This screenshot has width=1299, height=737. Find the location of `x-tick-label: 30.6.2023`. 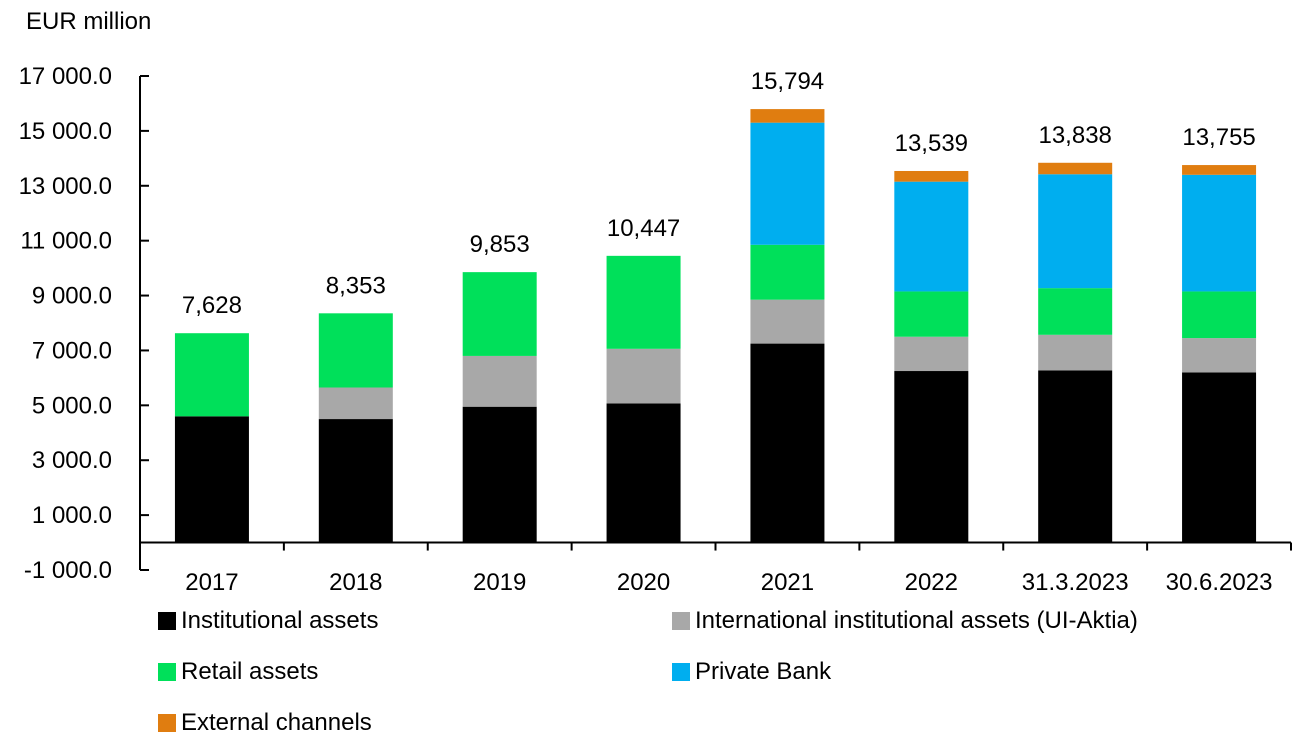

x-tick-label: 30.6.2023 is located at coordinates (1219, 582).